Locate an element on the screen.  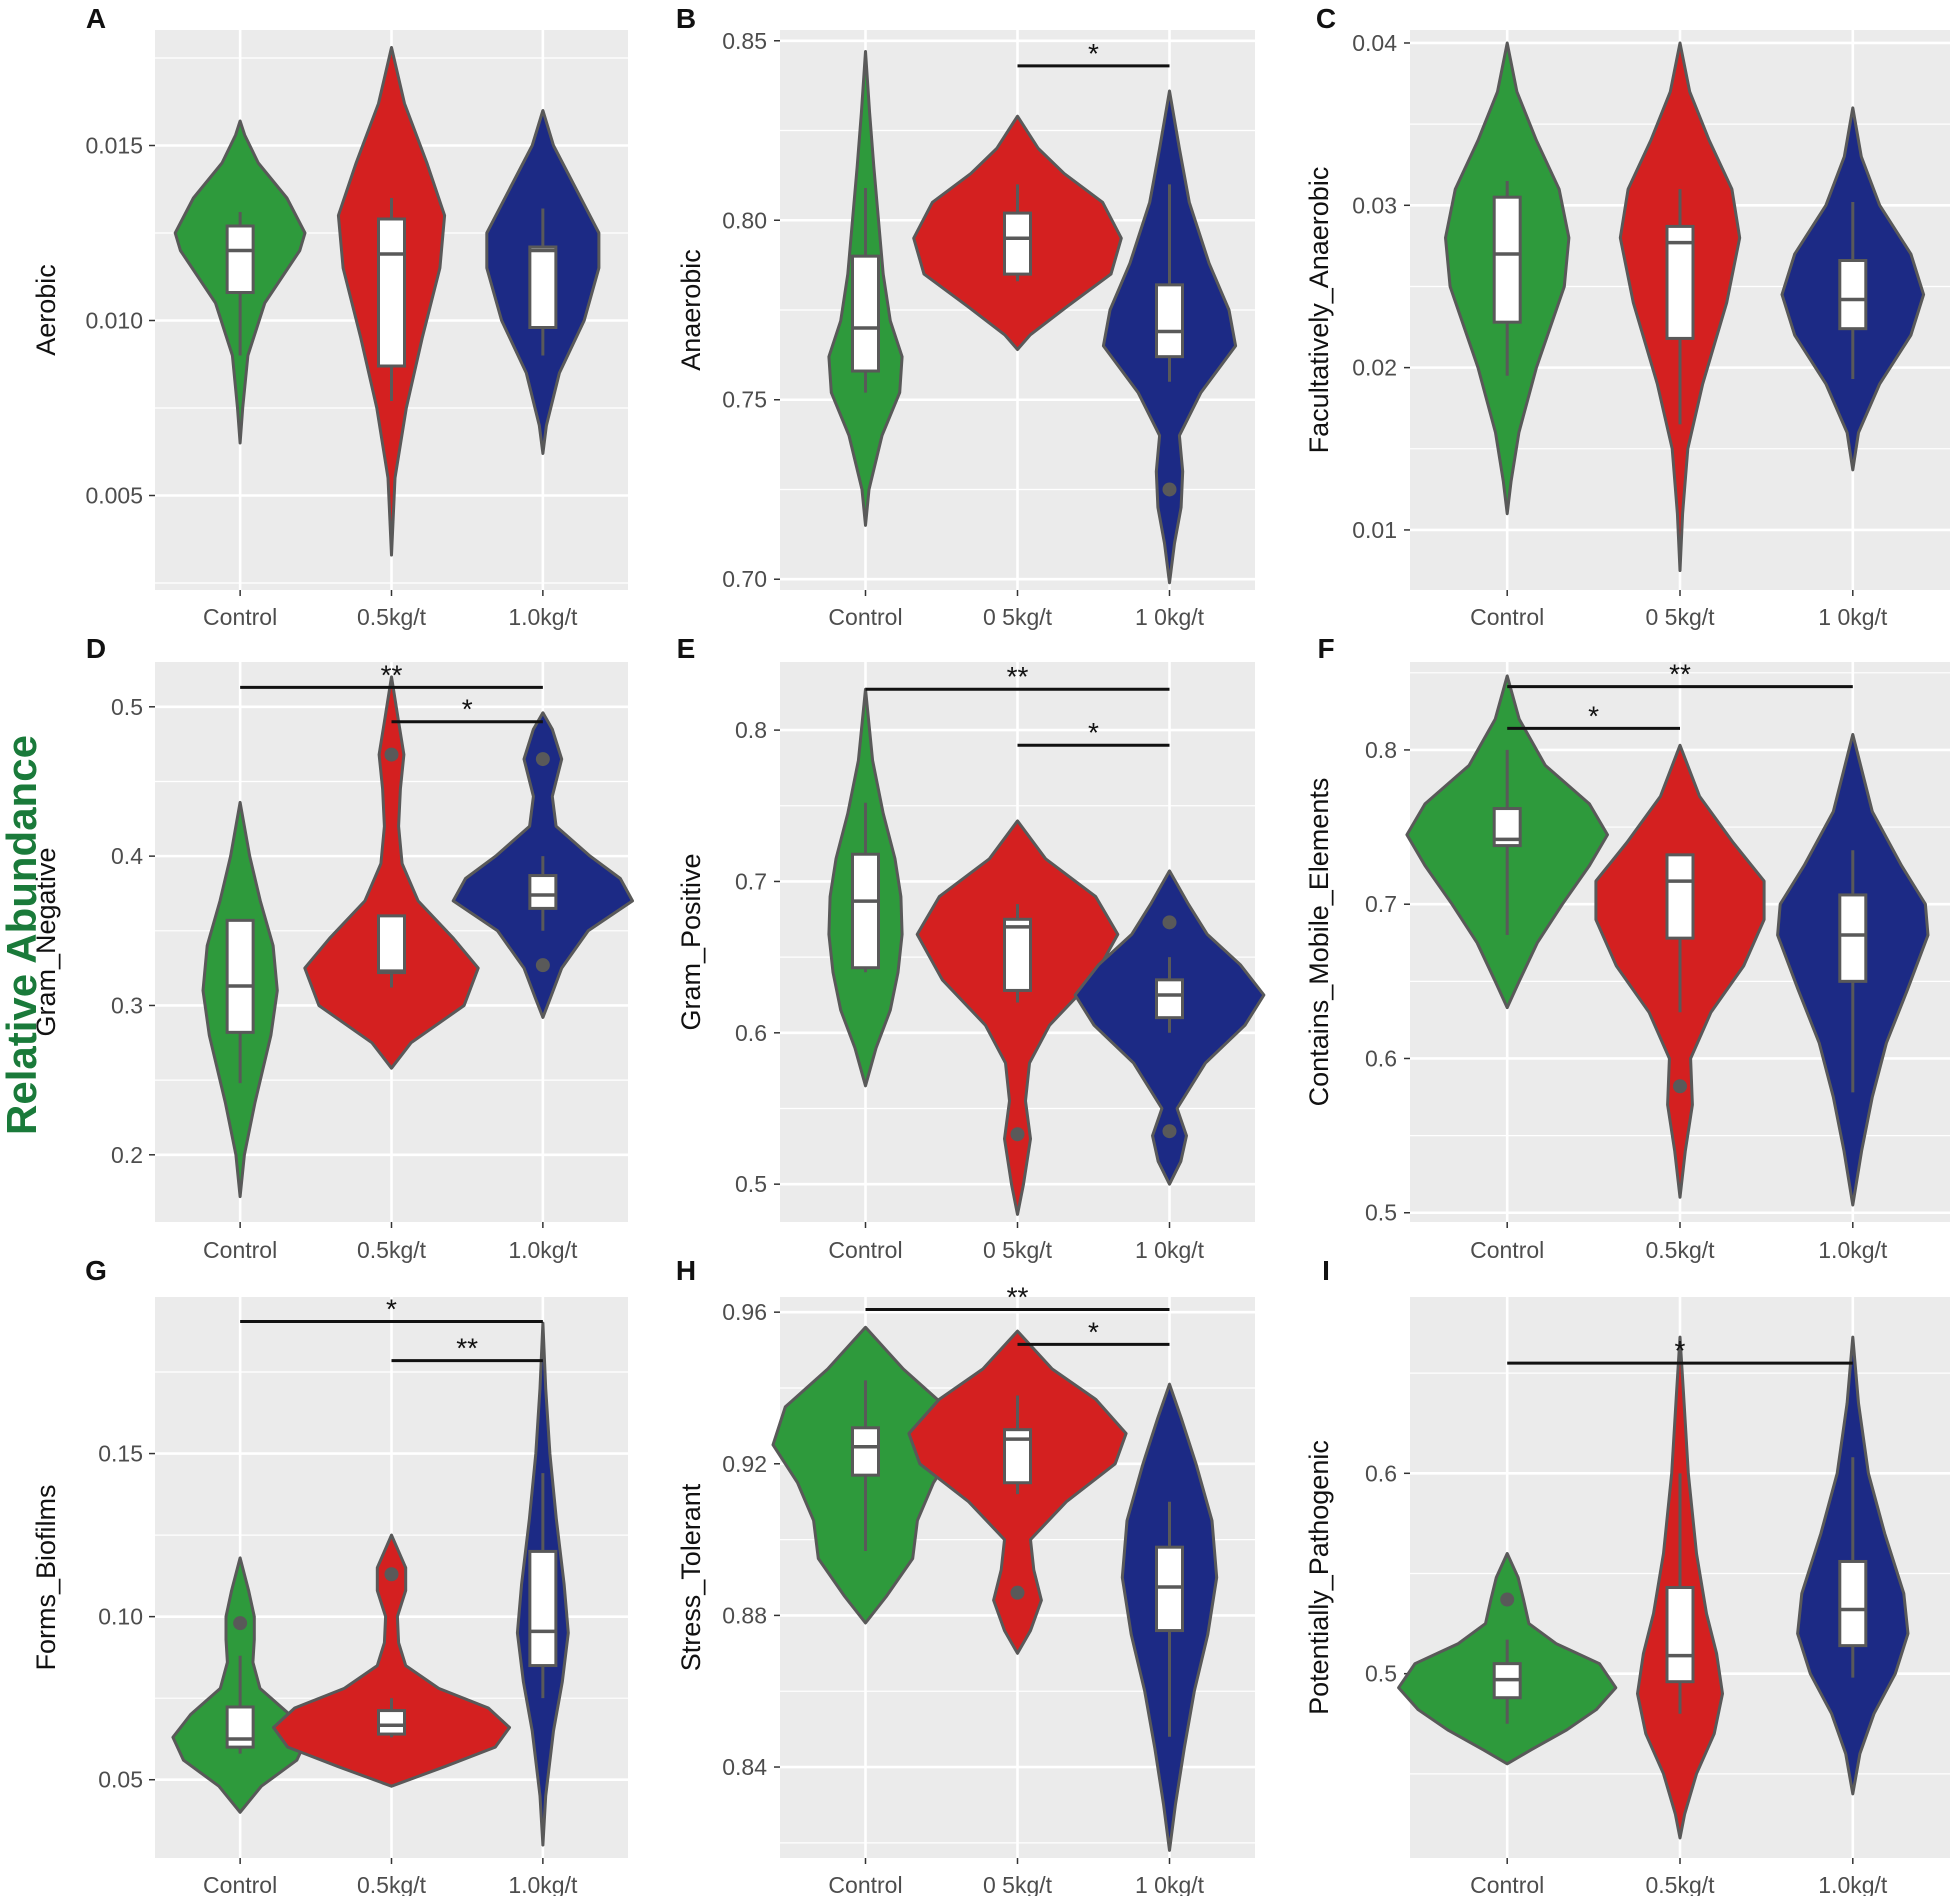
y-tick-label: 0.75 is located at coordinates (744, 400).